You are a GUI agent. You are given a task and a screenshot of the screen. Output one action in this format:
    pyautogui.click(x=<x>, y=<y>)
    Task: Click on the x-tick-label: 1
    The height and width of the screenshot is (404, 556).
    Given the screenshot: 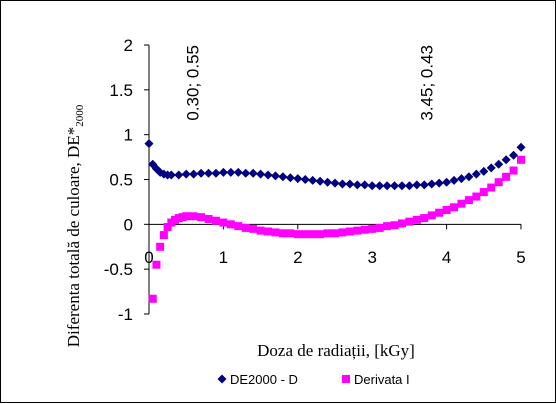 What is the action you would take?
    pyautogui.click(x=223, y=257)
    